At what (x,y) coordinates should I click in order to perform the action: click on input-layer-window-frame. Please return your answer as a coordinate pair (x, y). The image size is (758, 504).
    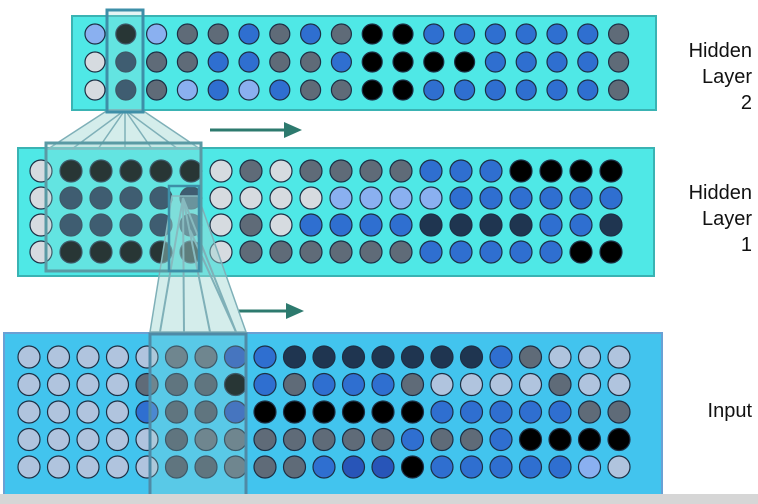
    Looking at the image, I should click on (198, 416).